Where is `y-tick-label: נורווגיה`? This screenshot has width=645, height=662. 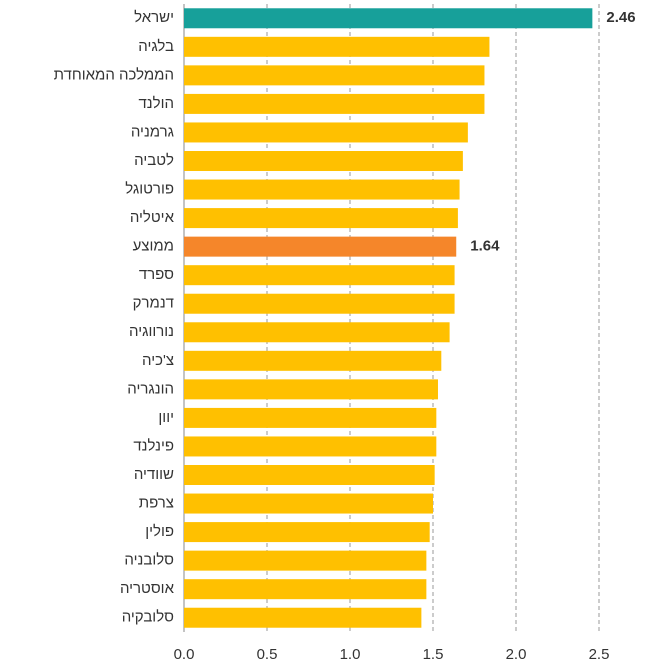
y-tick-label: נורווגיה is located at coordinates (151, 331).